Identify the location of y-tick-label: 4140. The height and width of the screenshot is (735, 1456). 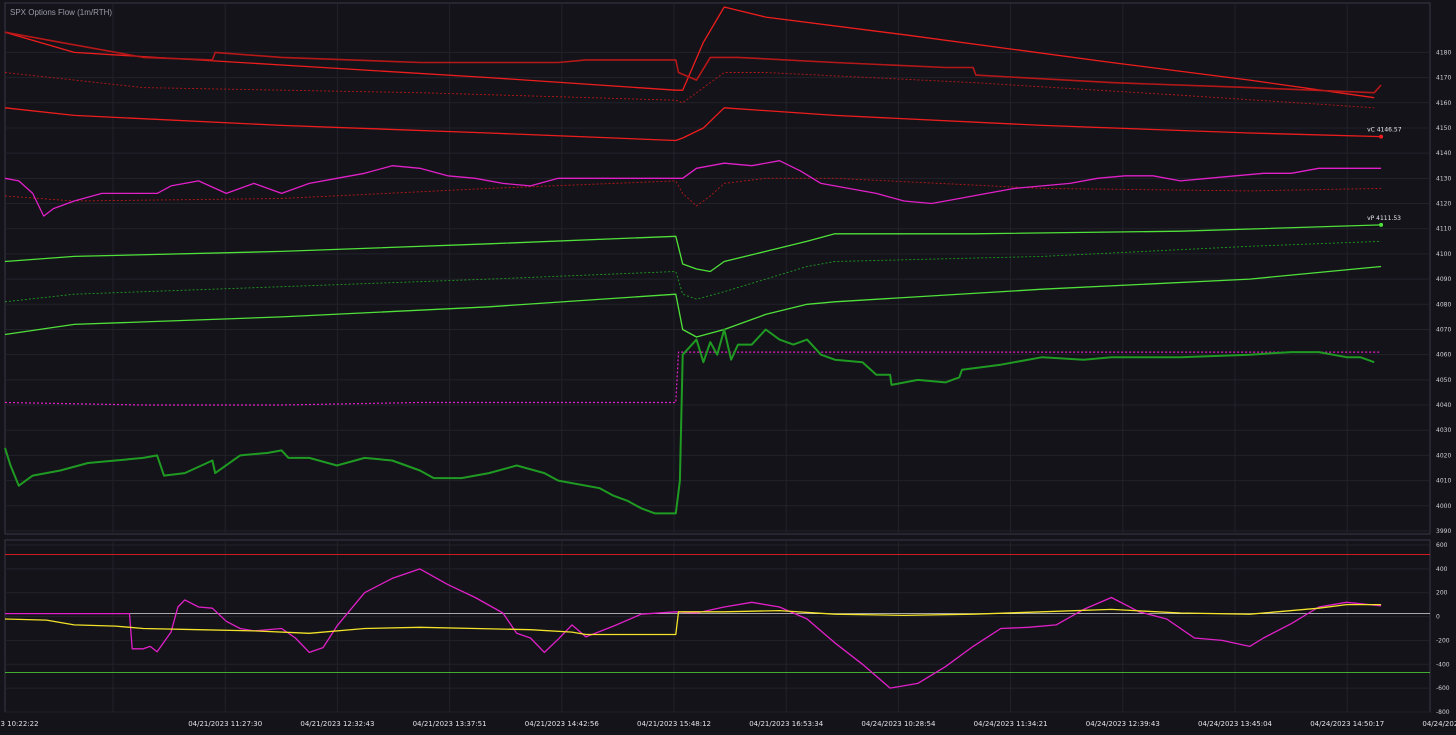
(1443, 153).